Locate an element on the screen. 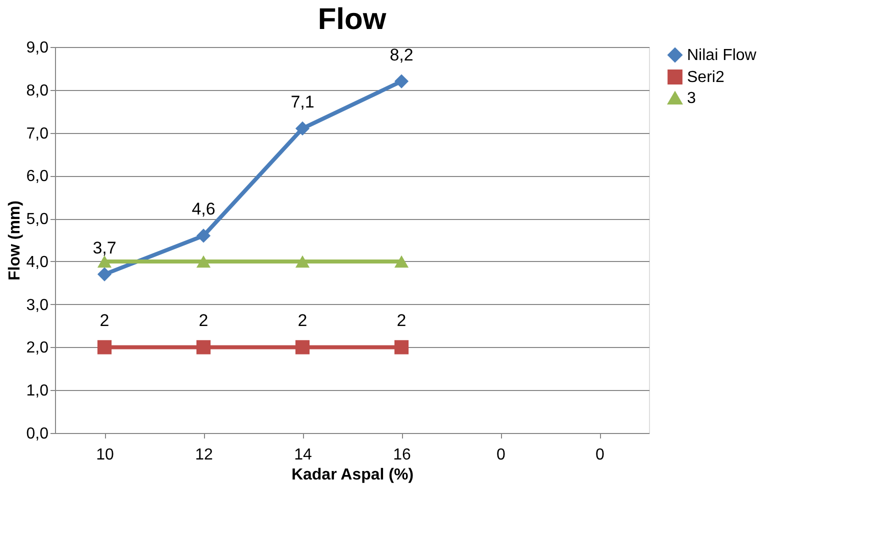 The image size is (884, 556). y-tick-label: 6,0 is located at coordinates (37, 177).